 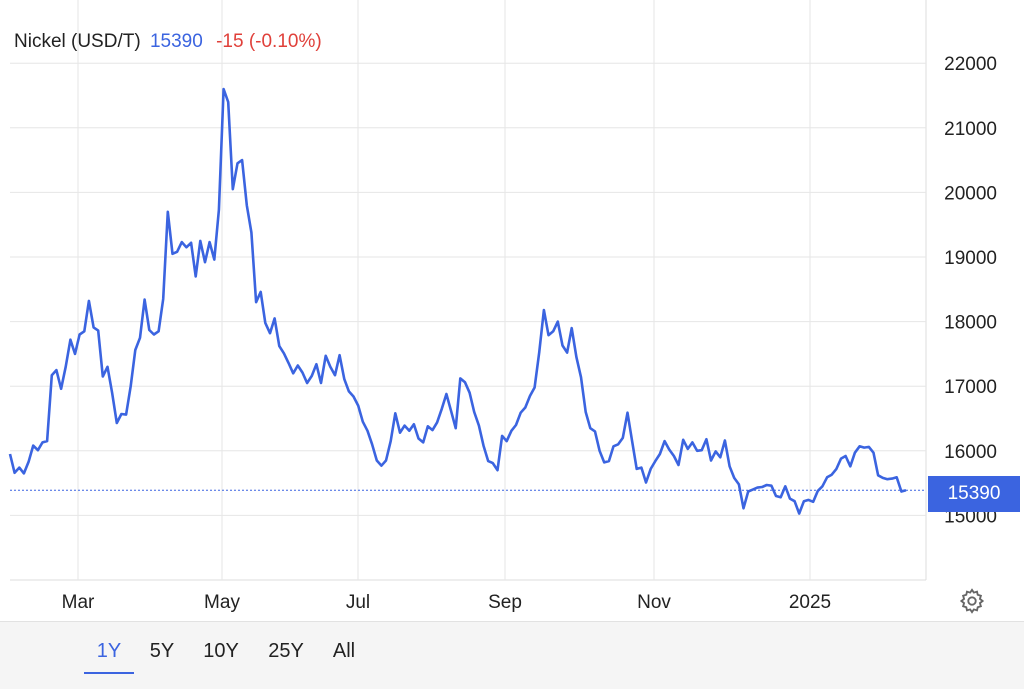 What do you see at coordinates (162, 651) in the screenshot?
I see `range-button-5y: 5Y` at bounding box center [162, 651].